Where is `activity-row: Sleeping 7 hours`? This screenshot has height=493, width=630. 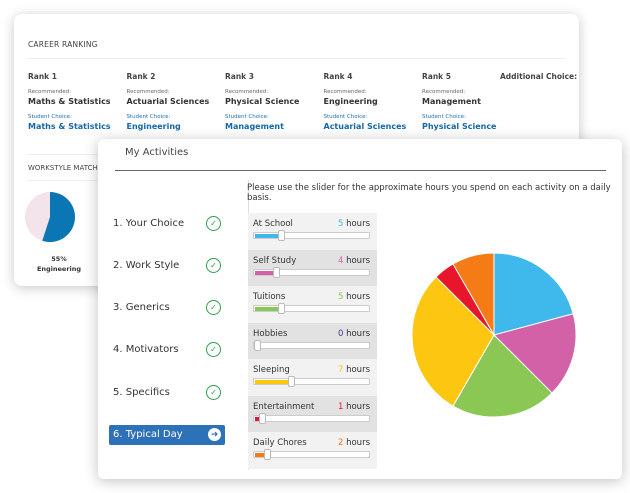 activity-row: Sleeping 7 hours is located at coordinates (312, 377).